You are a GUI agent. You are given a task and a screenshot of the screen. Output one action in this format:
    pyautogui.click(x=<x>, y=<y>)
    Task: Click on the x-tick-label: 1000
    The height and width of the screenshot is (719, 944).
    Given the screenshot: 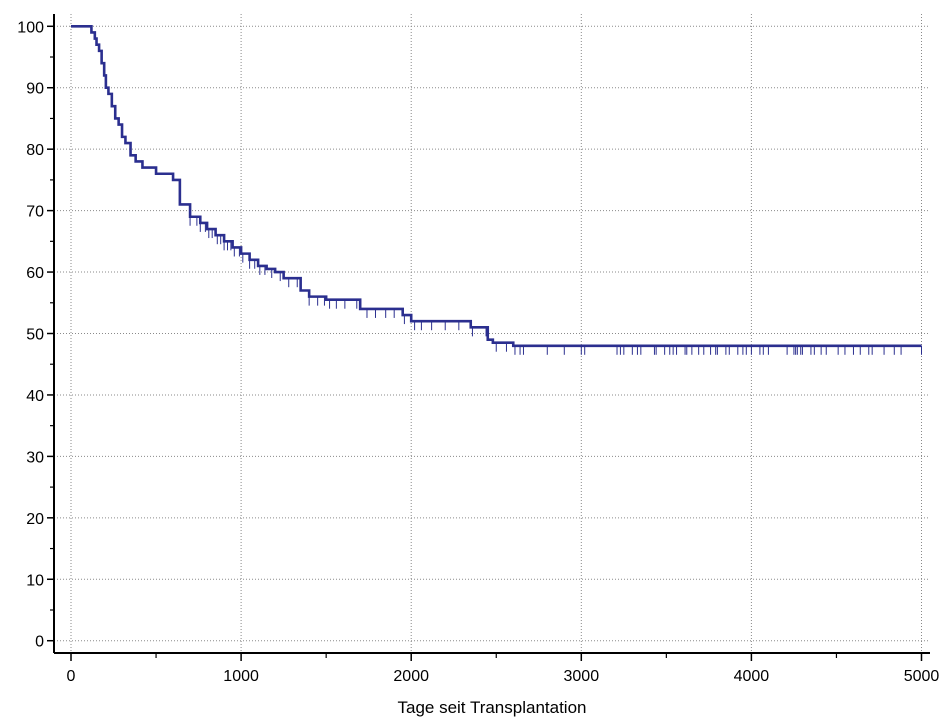 What is the action you would take?
    pyautogui.click(x=241, y=676)
    